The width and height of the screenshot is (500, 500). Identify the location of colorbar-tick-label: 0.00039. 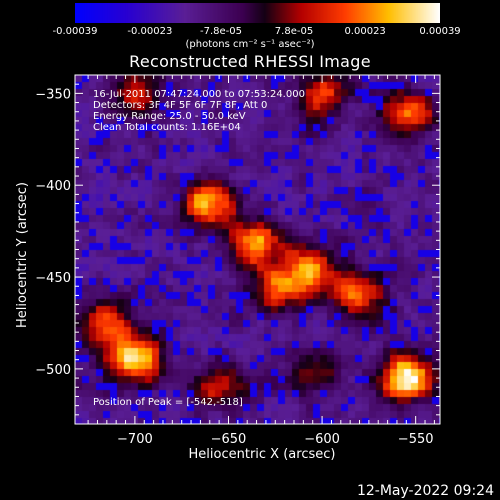
(440, 31).